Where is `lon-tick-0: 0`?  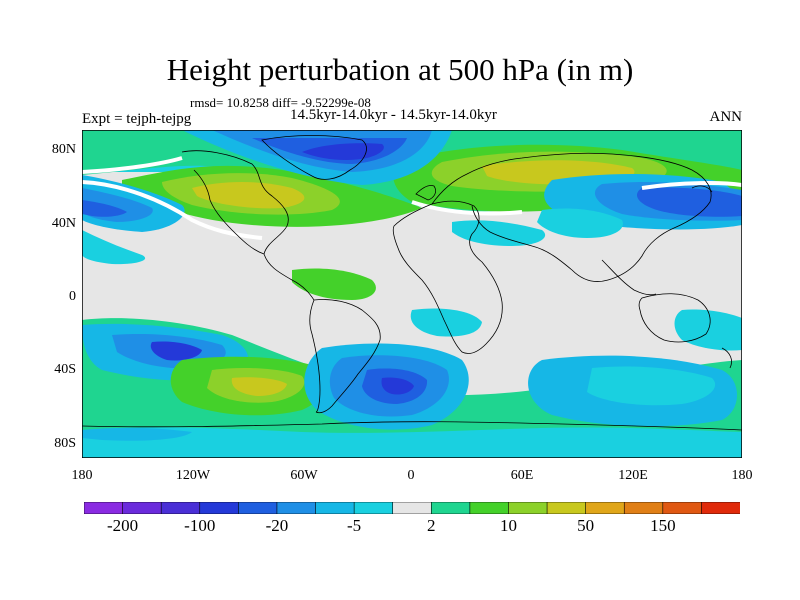
lon-tick-0: 0 is located at coordinates (411, 475).